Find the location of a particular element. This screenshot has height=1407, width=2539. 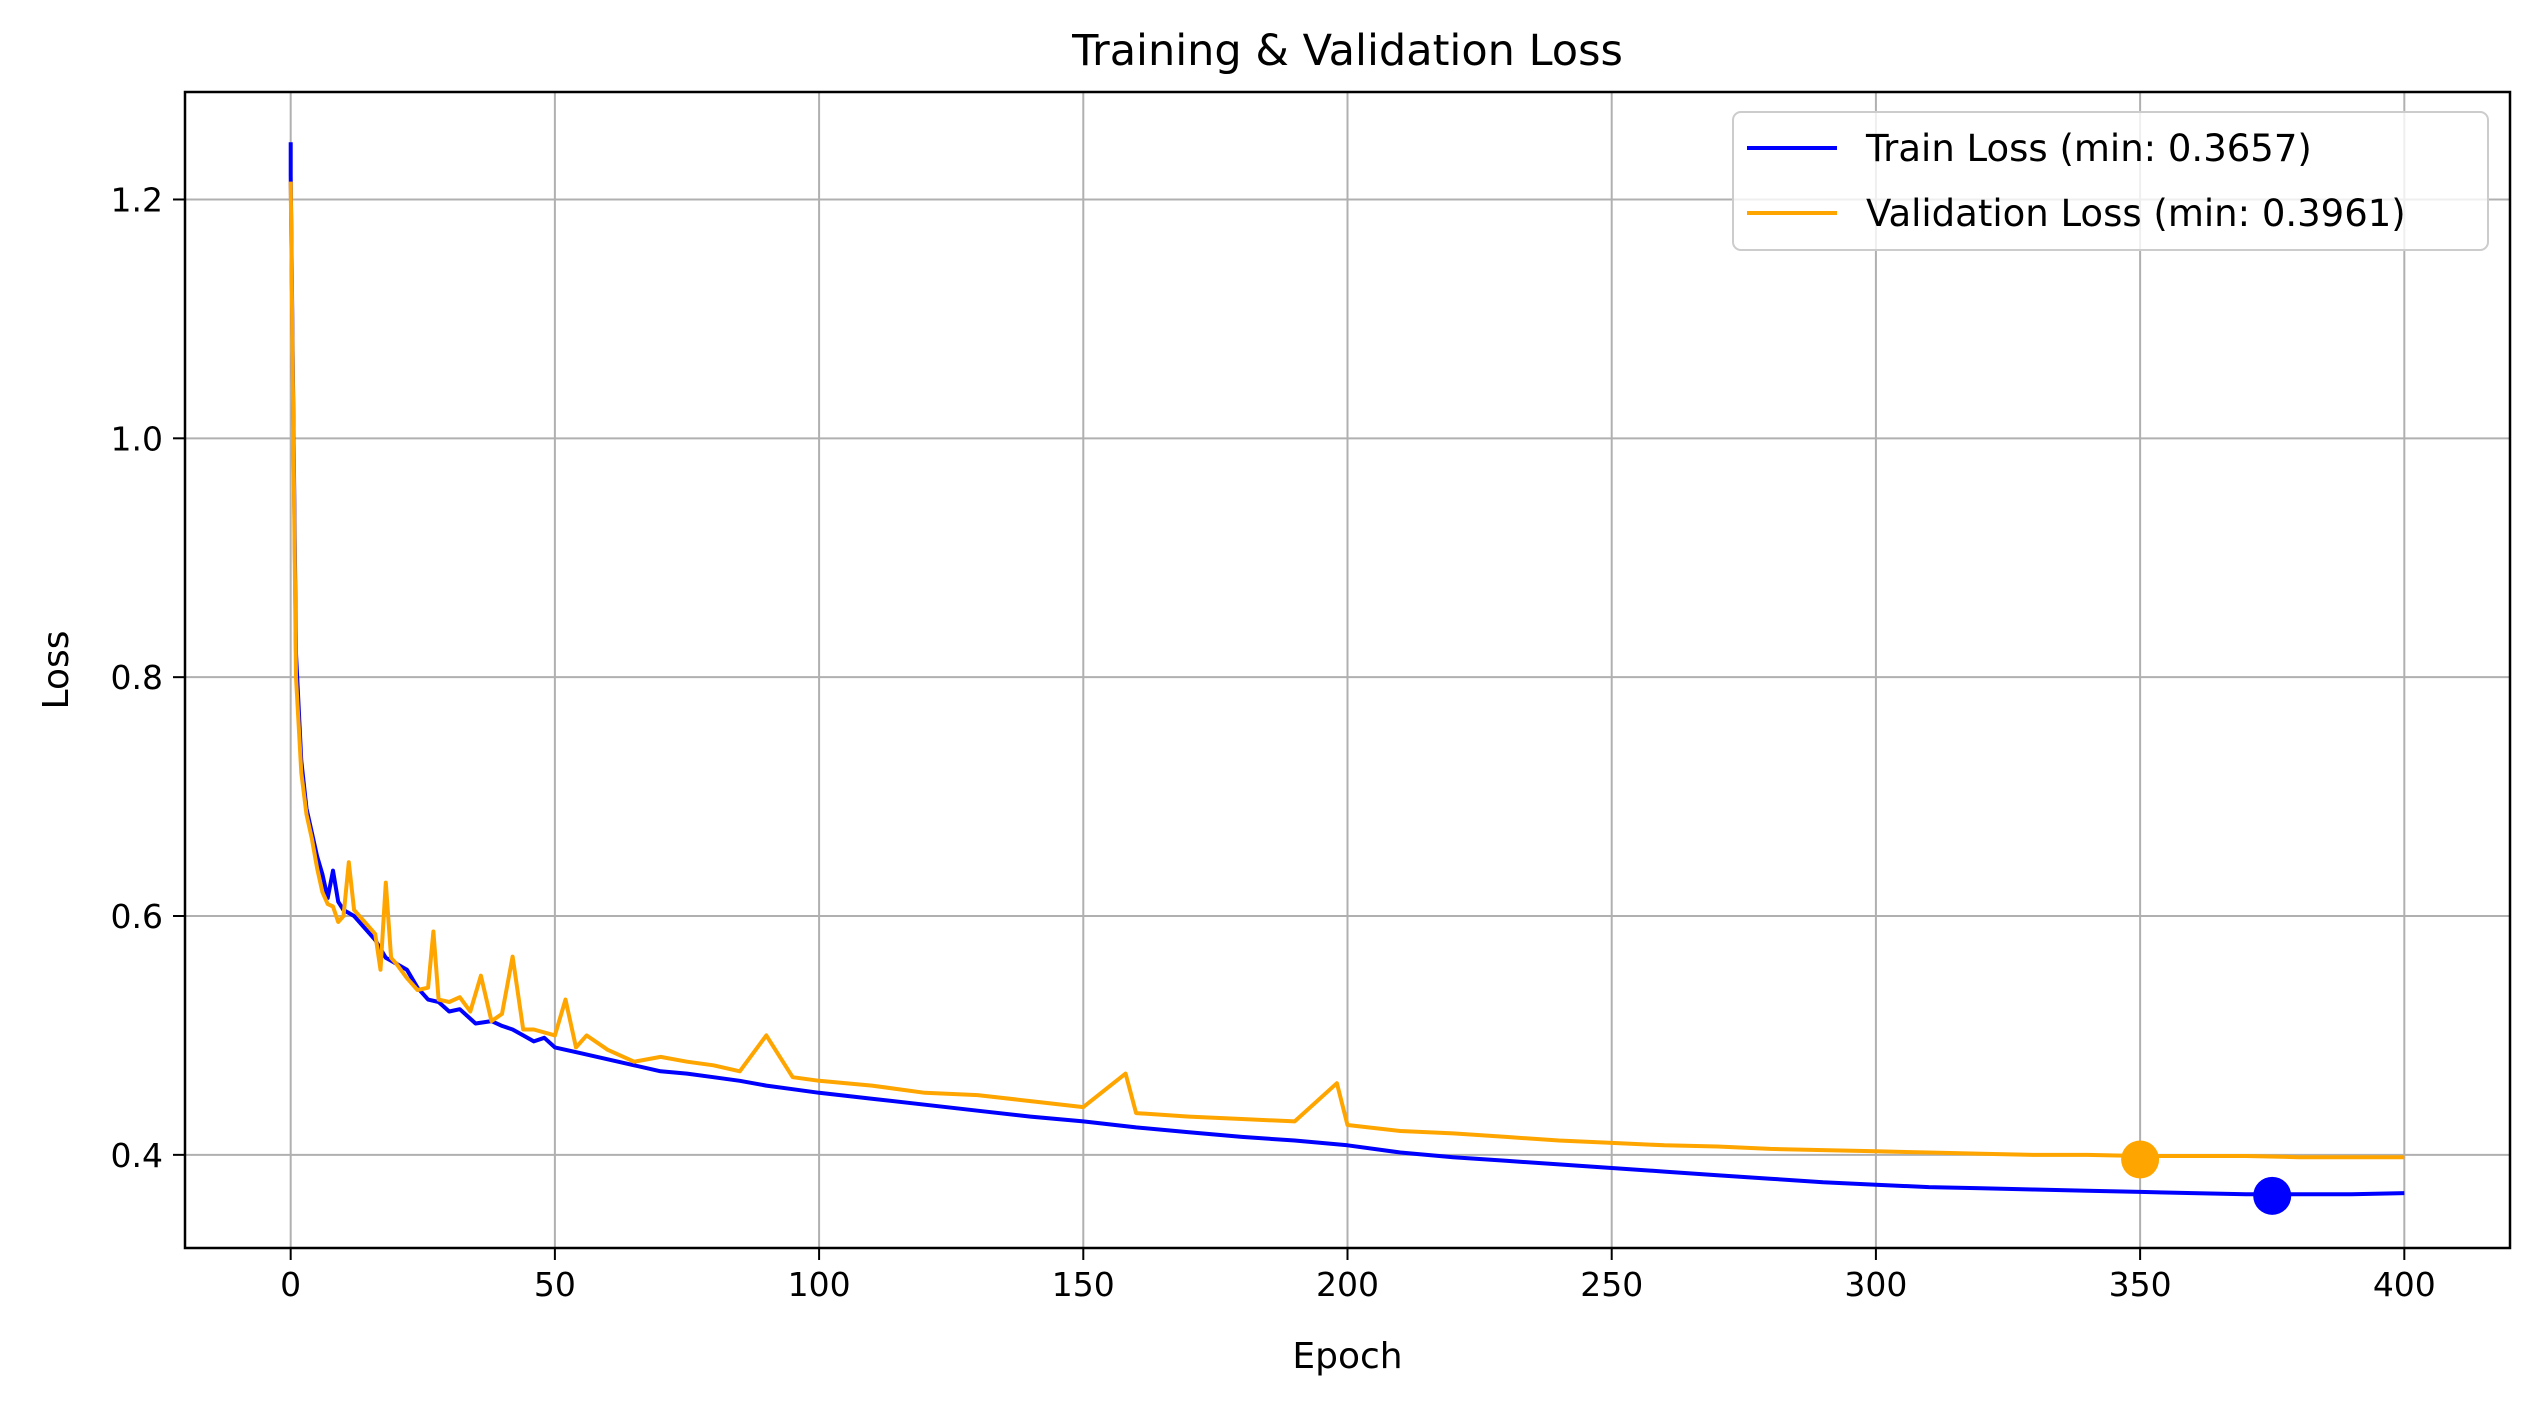

x-tick-label: 150 is located at coordinates (1083, 1284).